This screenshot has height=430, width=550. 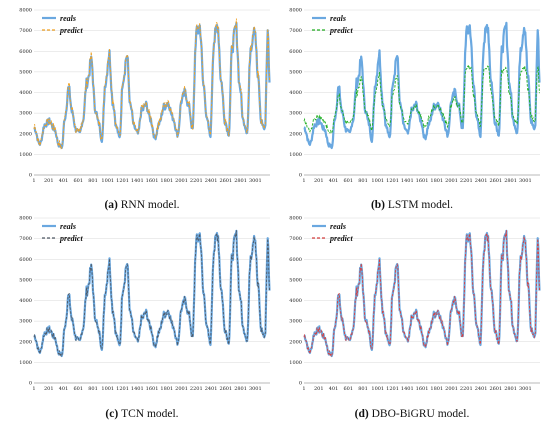 What do you see at coordinates (379, 205) in the screenshot?
I see `caption-letter: (b)` at bounding box center [379, 205].